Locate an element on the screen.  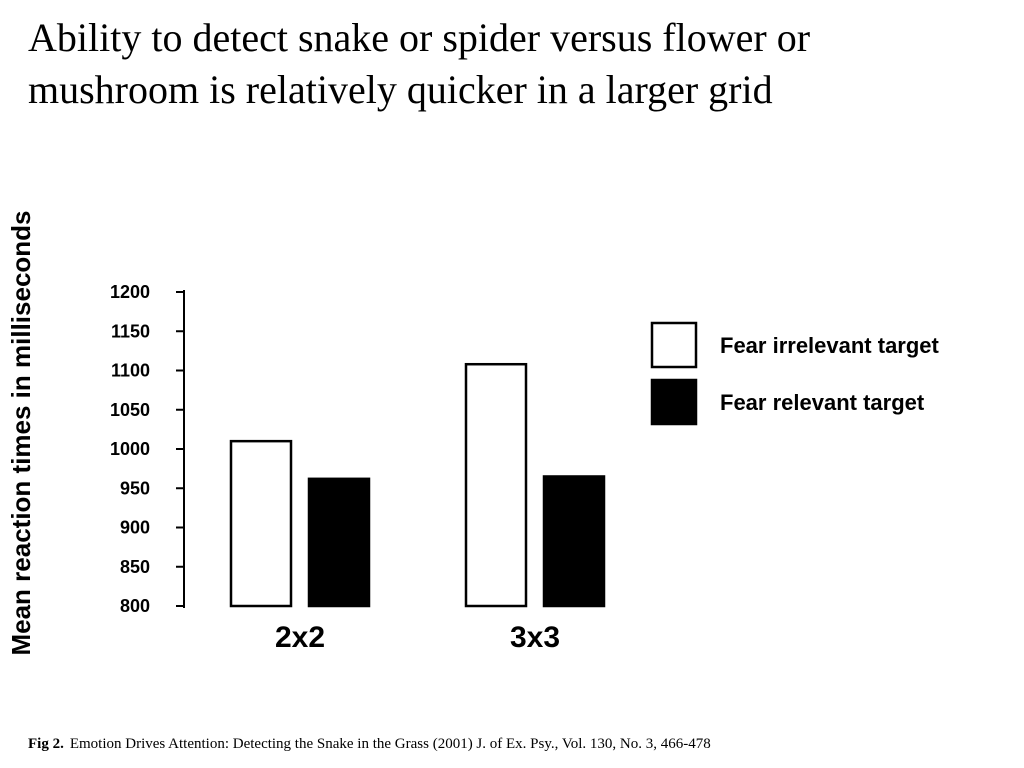
y-tick-label: 1000 is located at coordinates (130, 449).